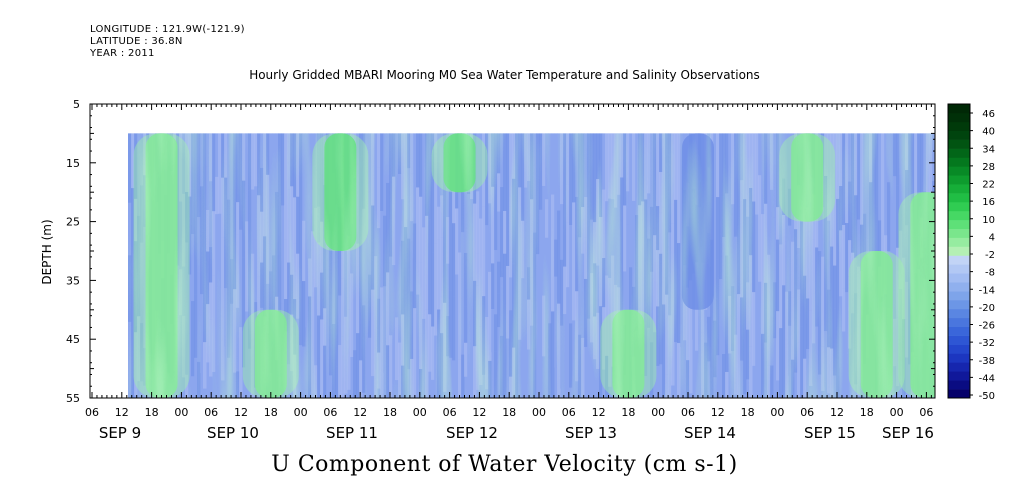 Image resolution: width=1009 pixels, height=504 pixels. What do you see at coordinates (504, 464) in the screenshot?
I see `x-axis-title: U Component of Water Velocity (cm s-1)` at bounding box center [504, 464].